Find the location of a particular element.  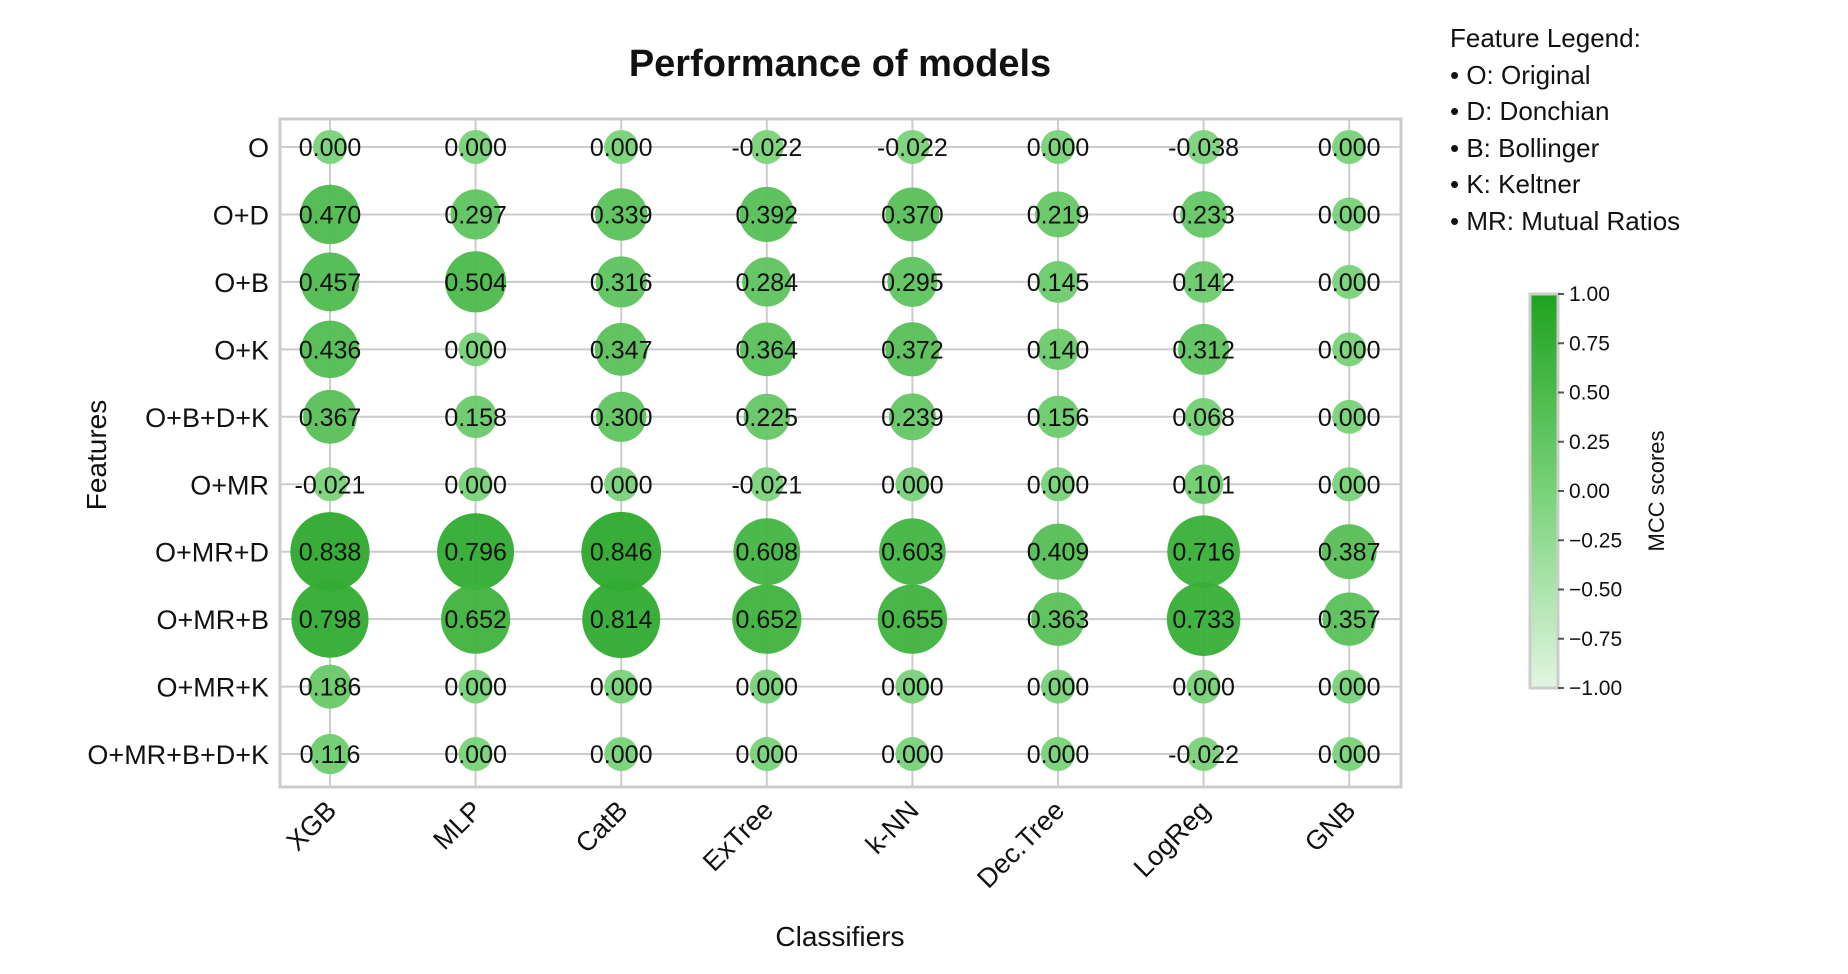

data-label: 0.225 is located at coordinates (767, 418).